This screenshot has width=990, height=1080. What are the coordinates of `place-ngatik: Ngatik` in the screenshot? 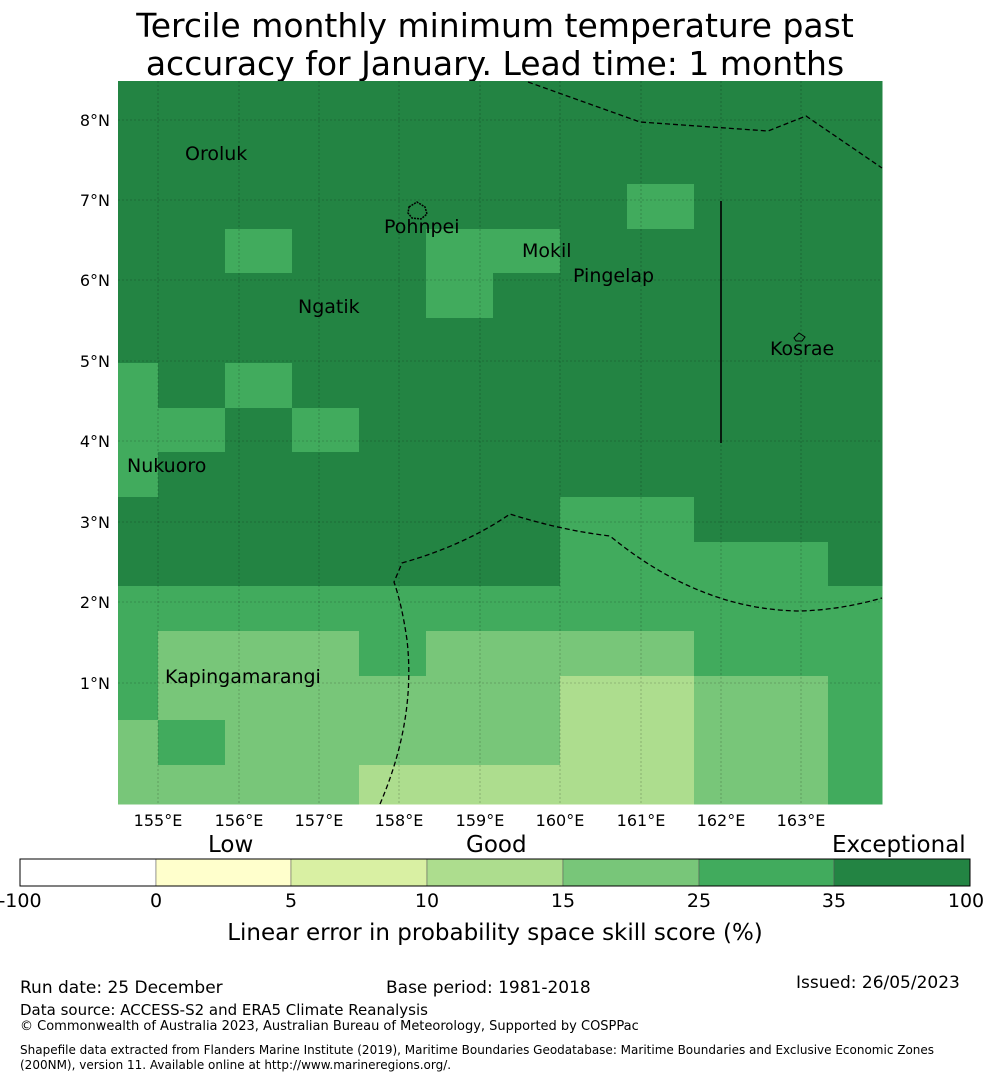 It's located at (329, 307).